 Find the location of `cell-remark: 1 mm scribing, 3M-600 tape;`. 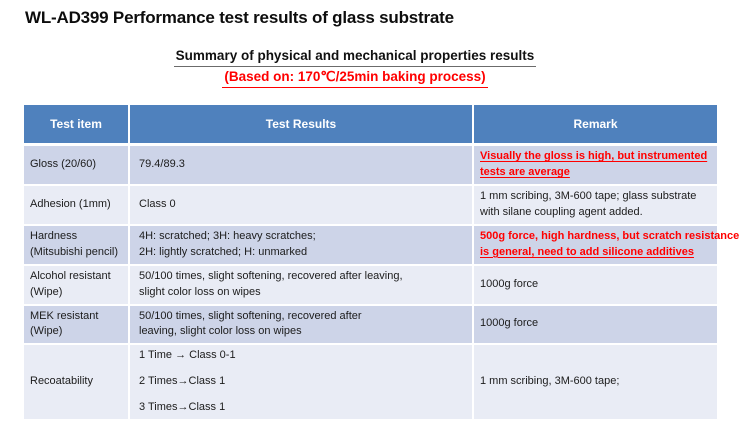

cell-remark: 1 mm scribing, 3M-600 tape; is located at coordinates (595, 382).